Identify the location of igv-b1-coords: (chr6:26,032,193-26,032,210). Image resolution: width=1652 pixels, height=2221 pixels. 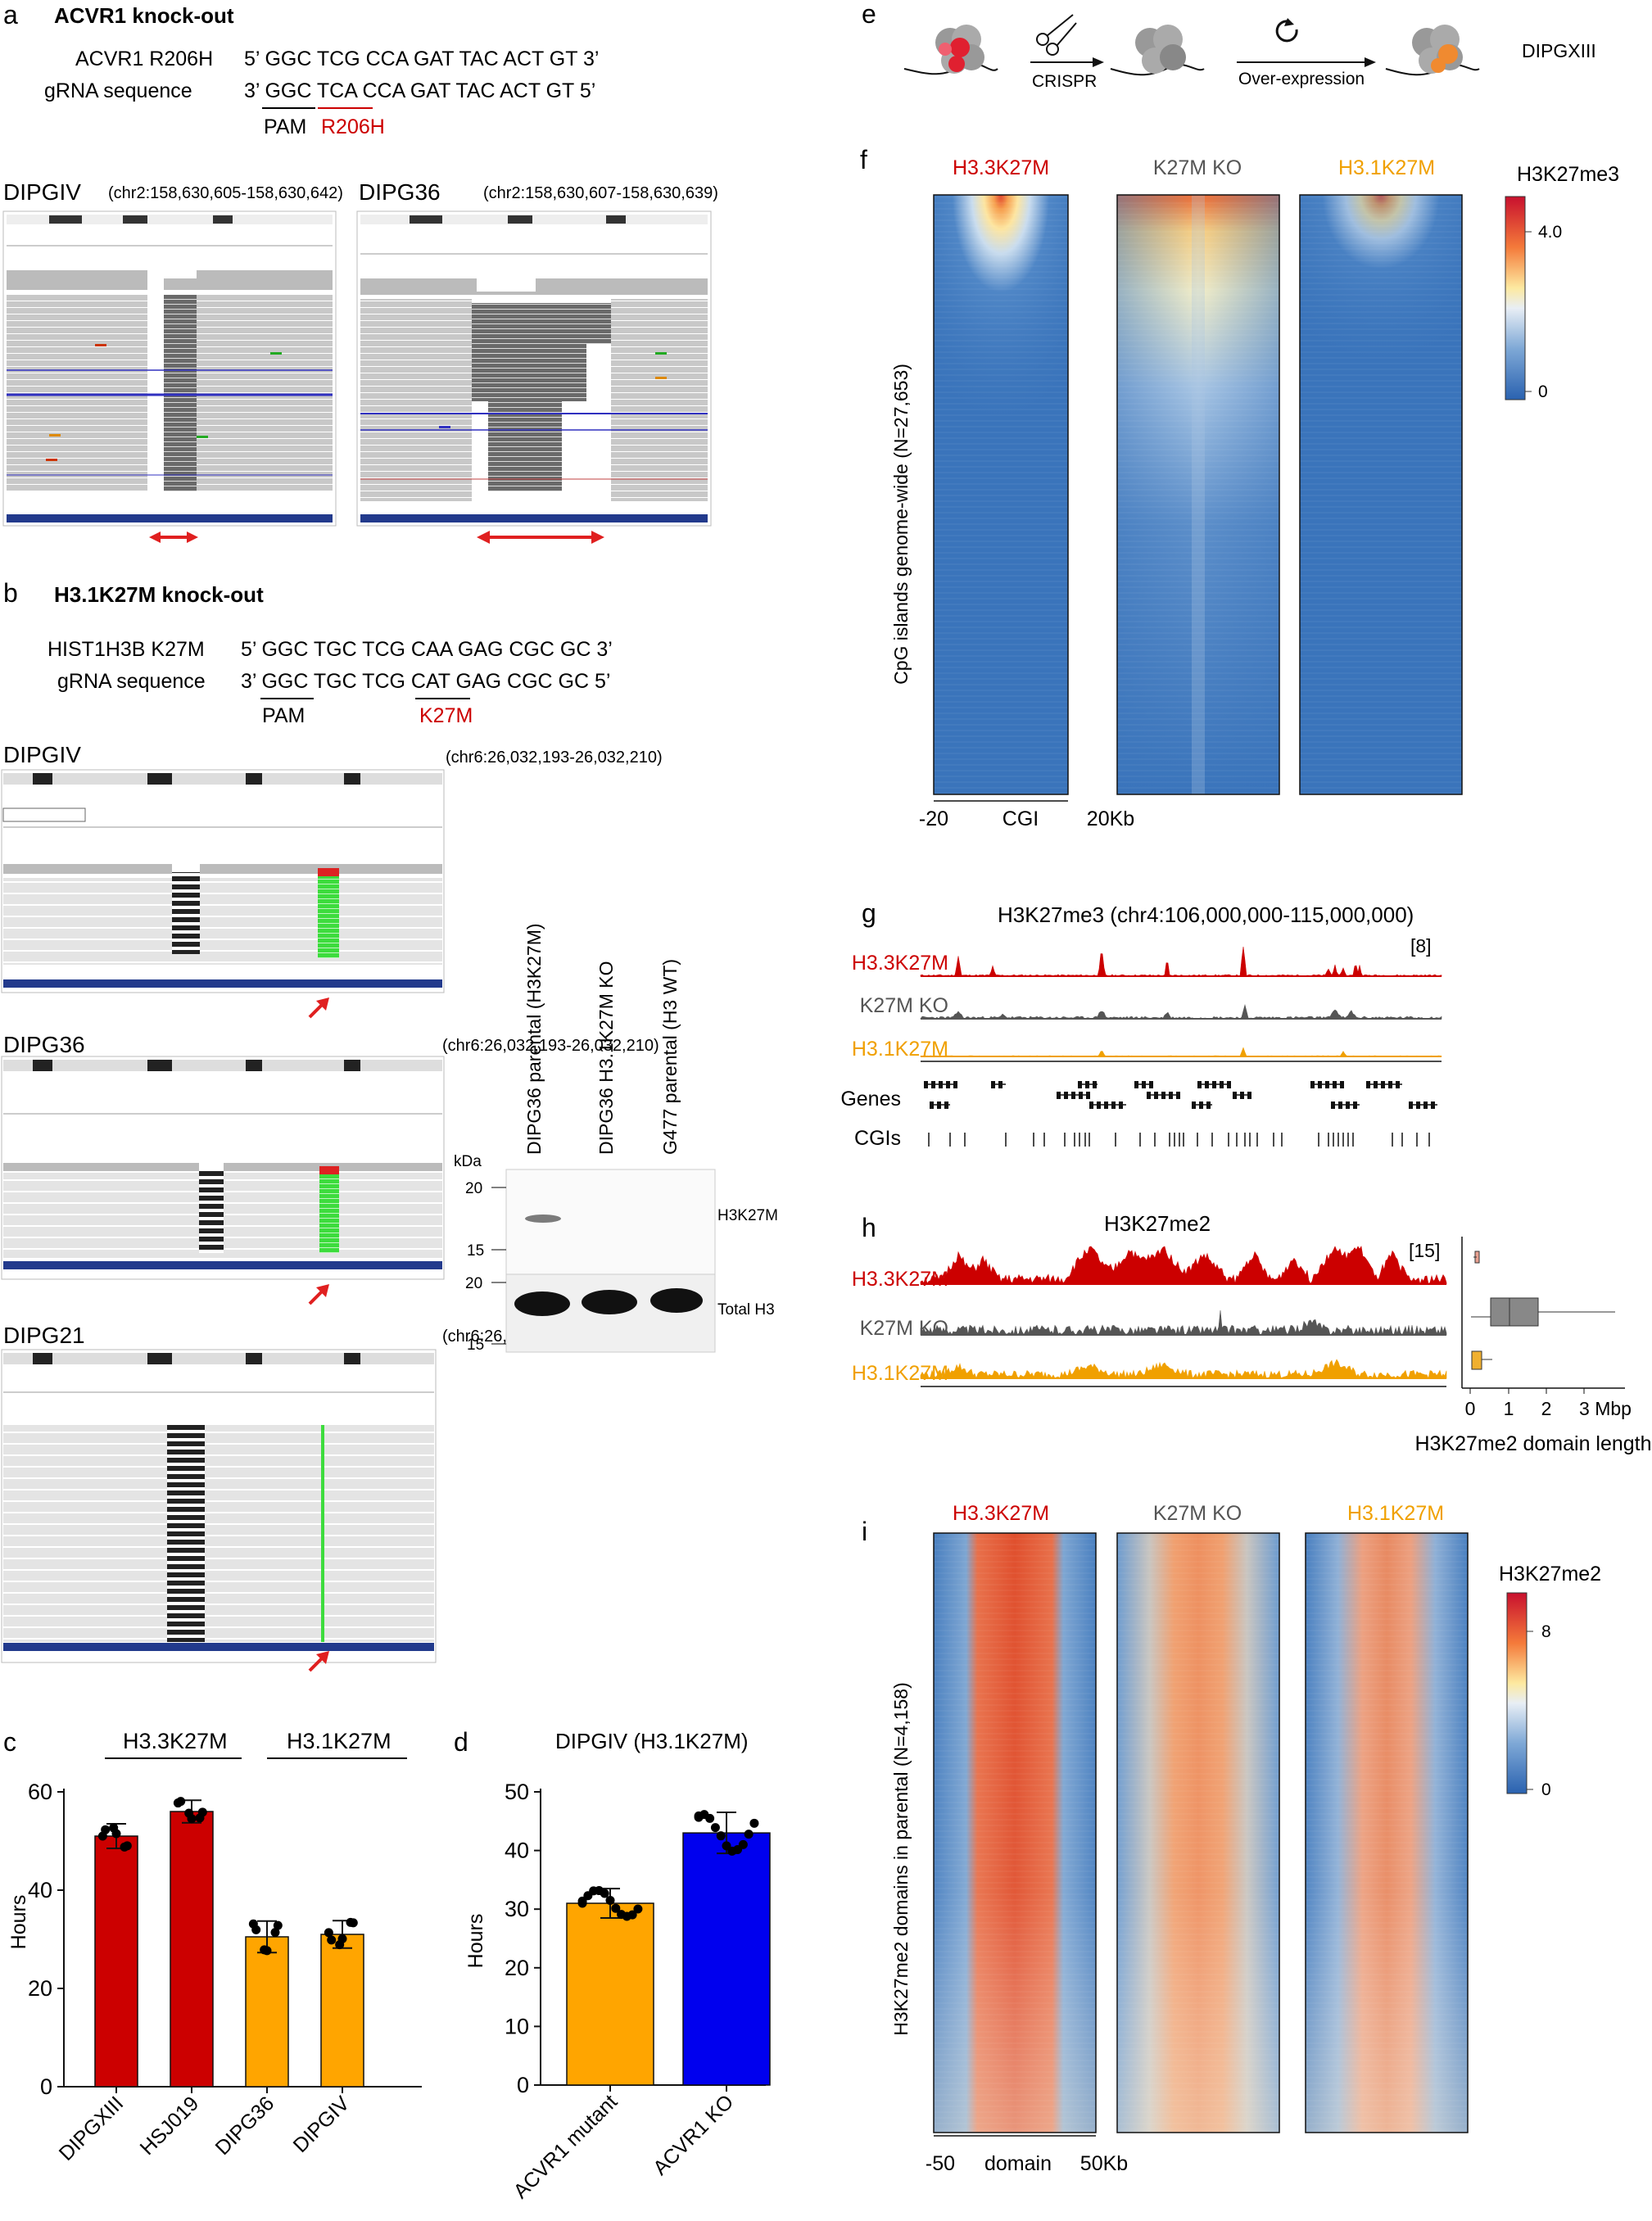
(554, 758).